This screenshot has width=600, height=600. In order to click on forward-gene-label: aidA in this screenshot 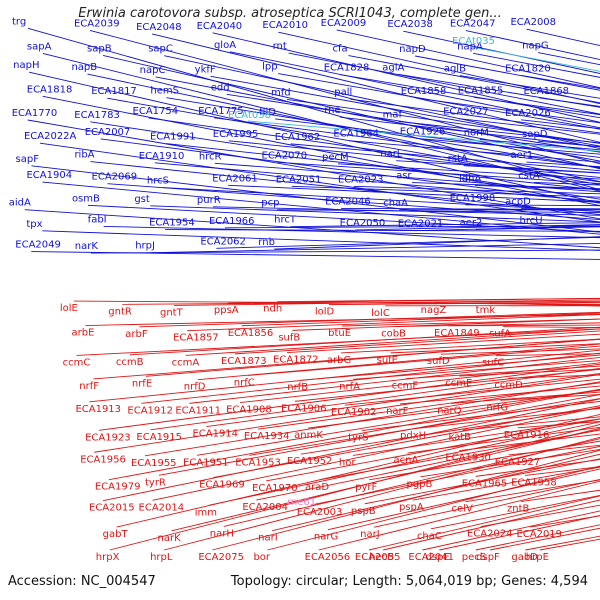, I will do `click(20, 203)`.